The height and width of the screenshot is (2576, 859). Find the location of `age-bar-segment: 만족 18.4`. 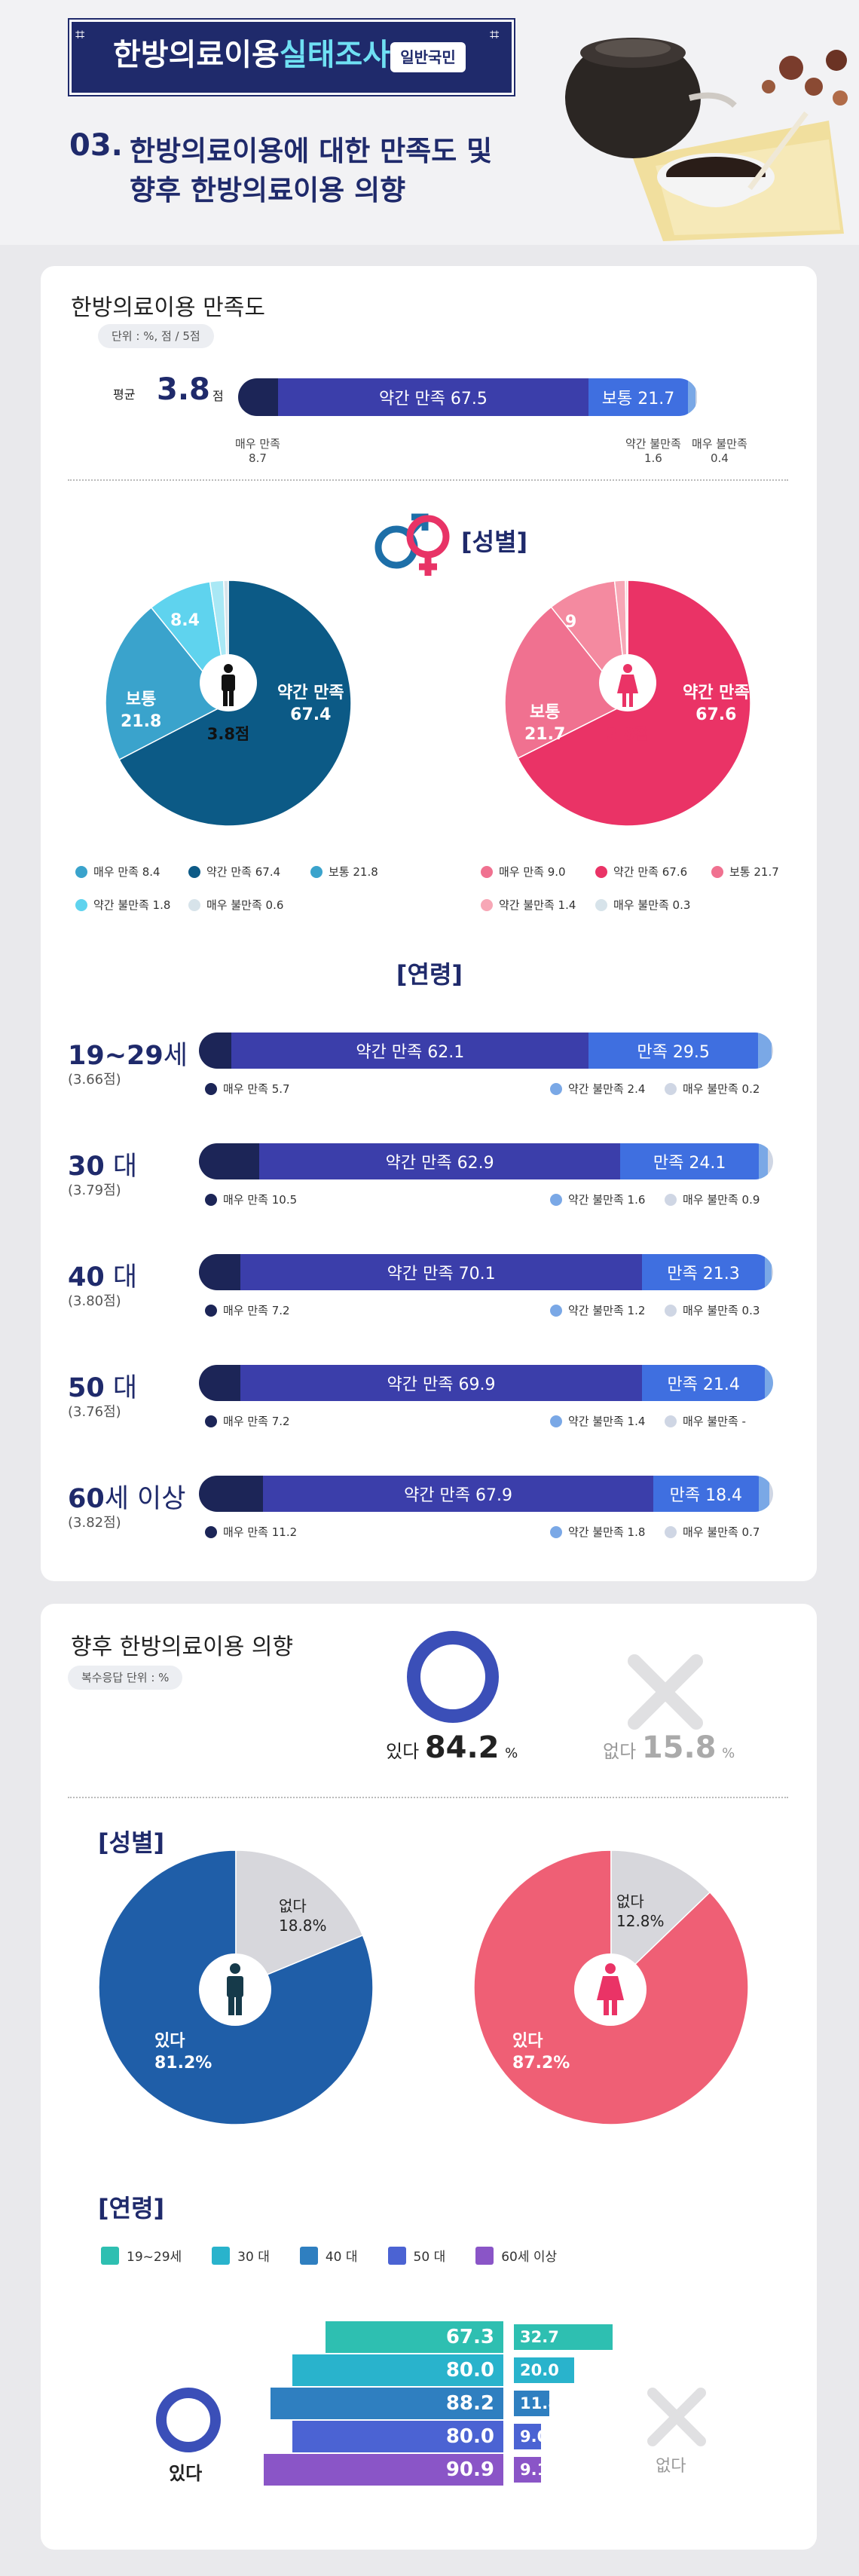

age-bar-segment: 만족 18.4 is located at coordinates (706, 1494).